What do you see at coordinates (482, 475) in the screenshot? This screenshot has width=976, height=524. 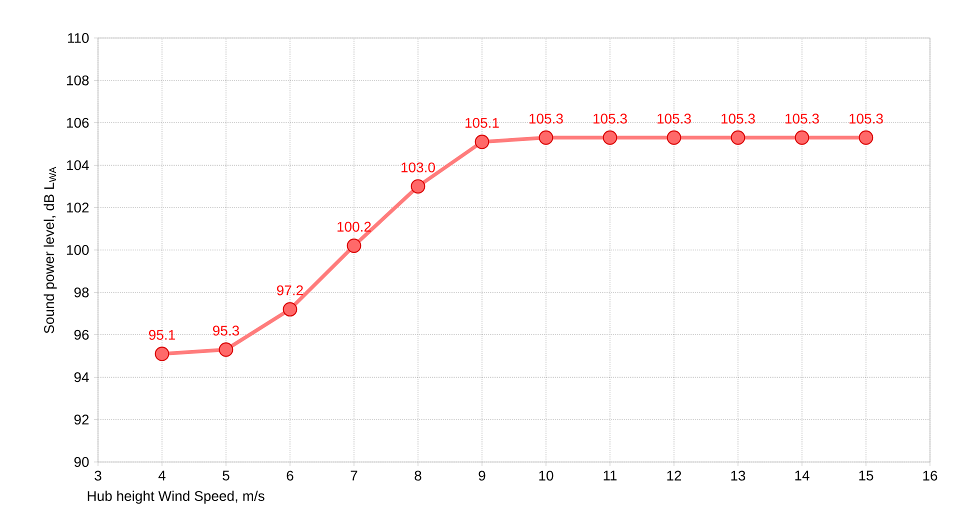 I see `x-tick-label: 9` at bounding box center [482, 475].